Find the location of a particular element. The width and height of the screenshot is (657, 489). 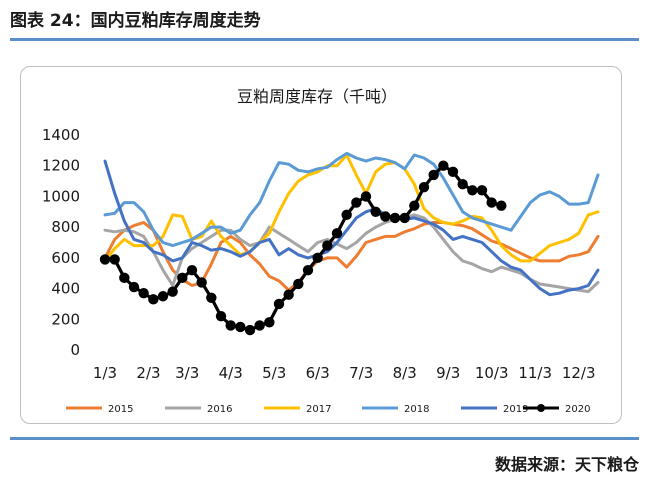

y-tick-label: 200 is located at coordinates (65, 319).